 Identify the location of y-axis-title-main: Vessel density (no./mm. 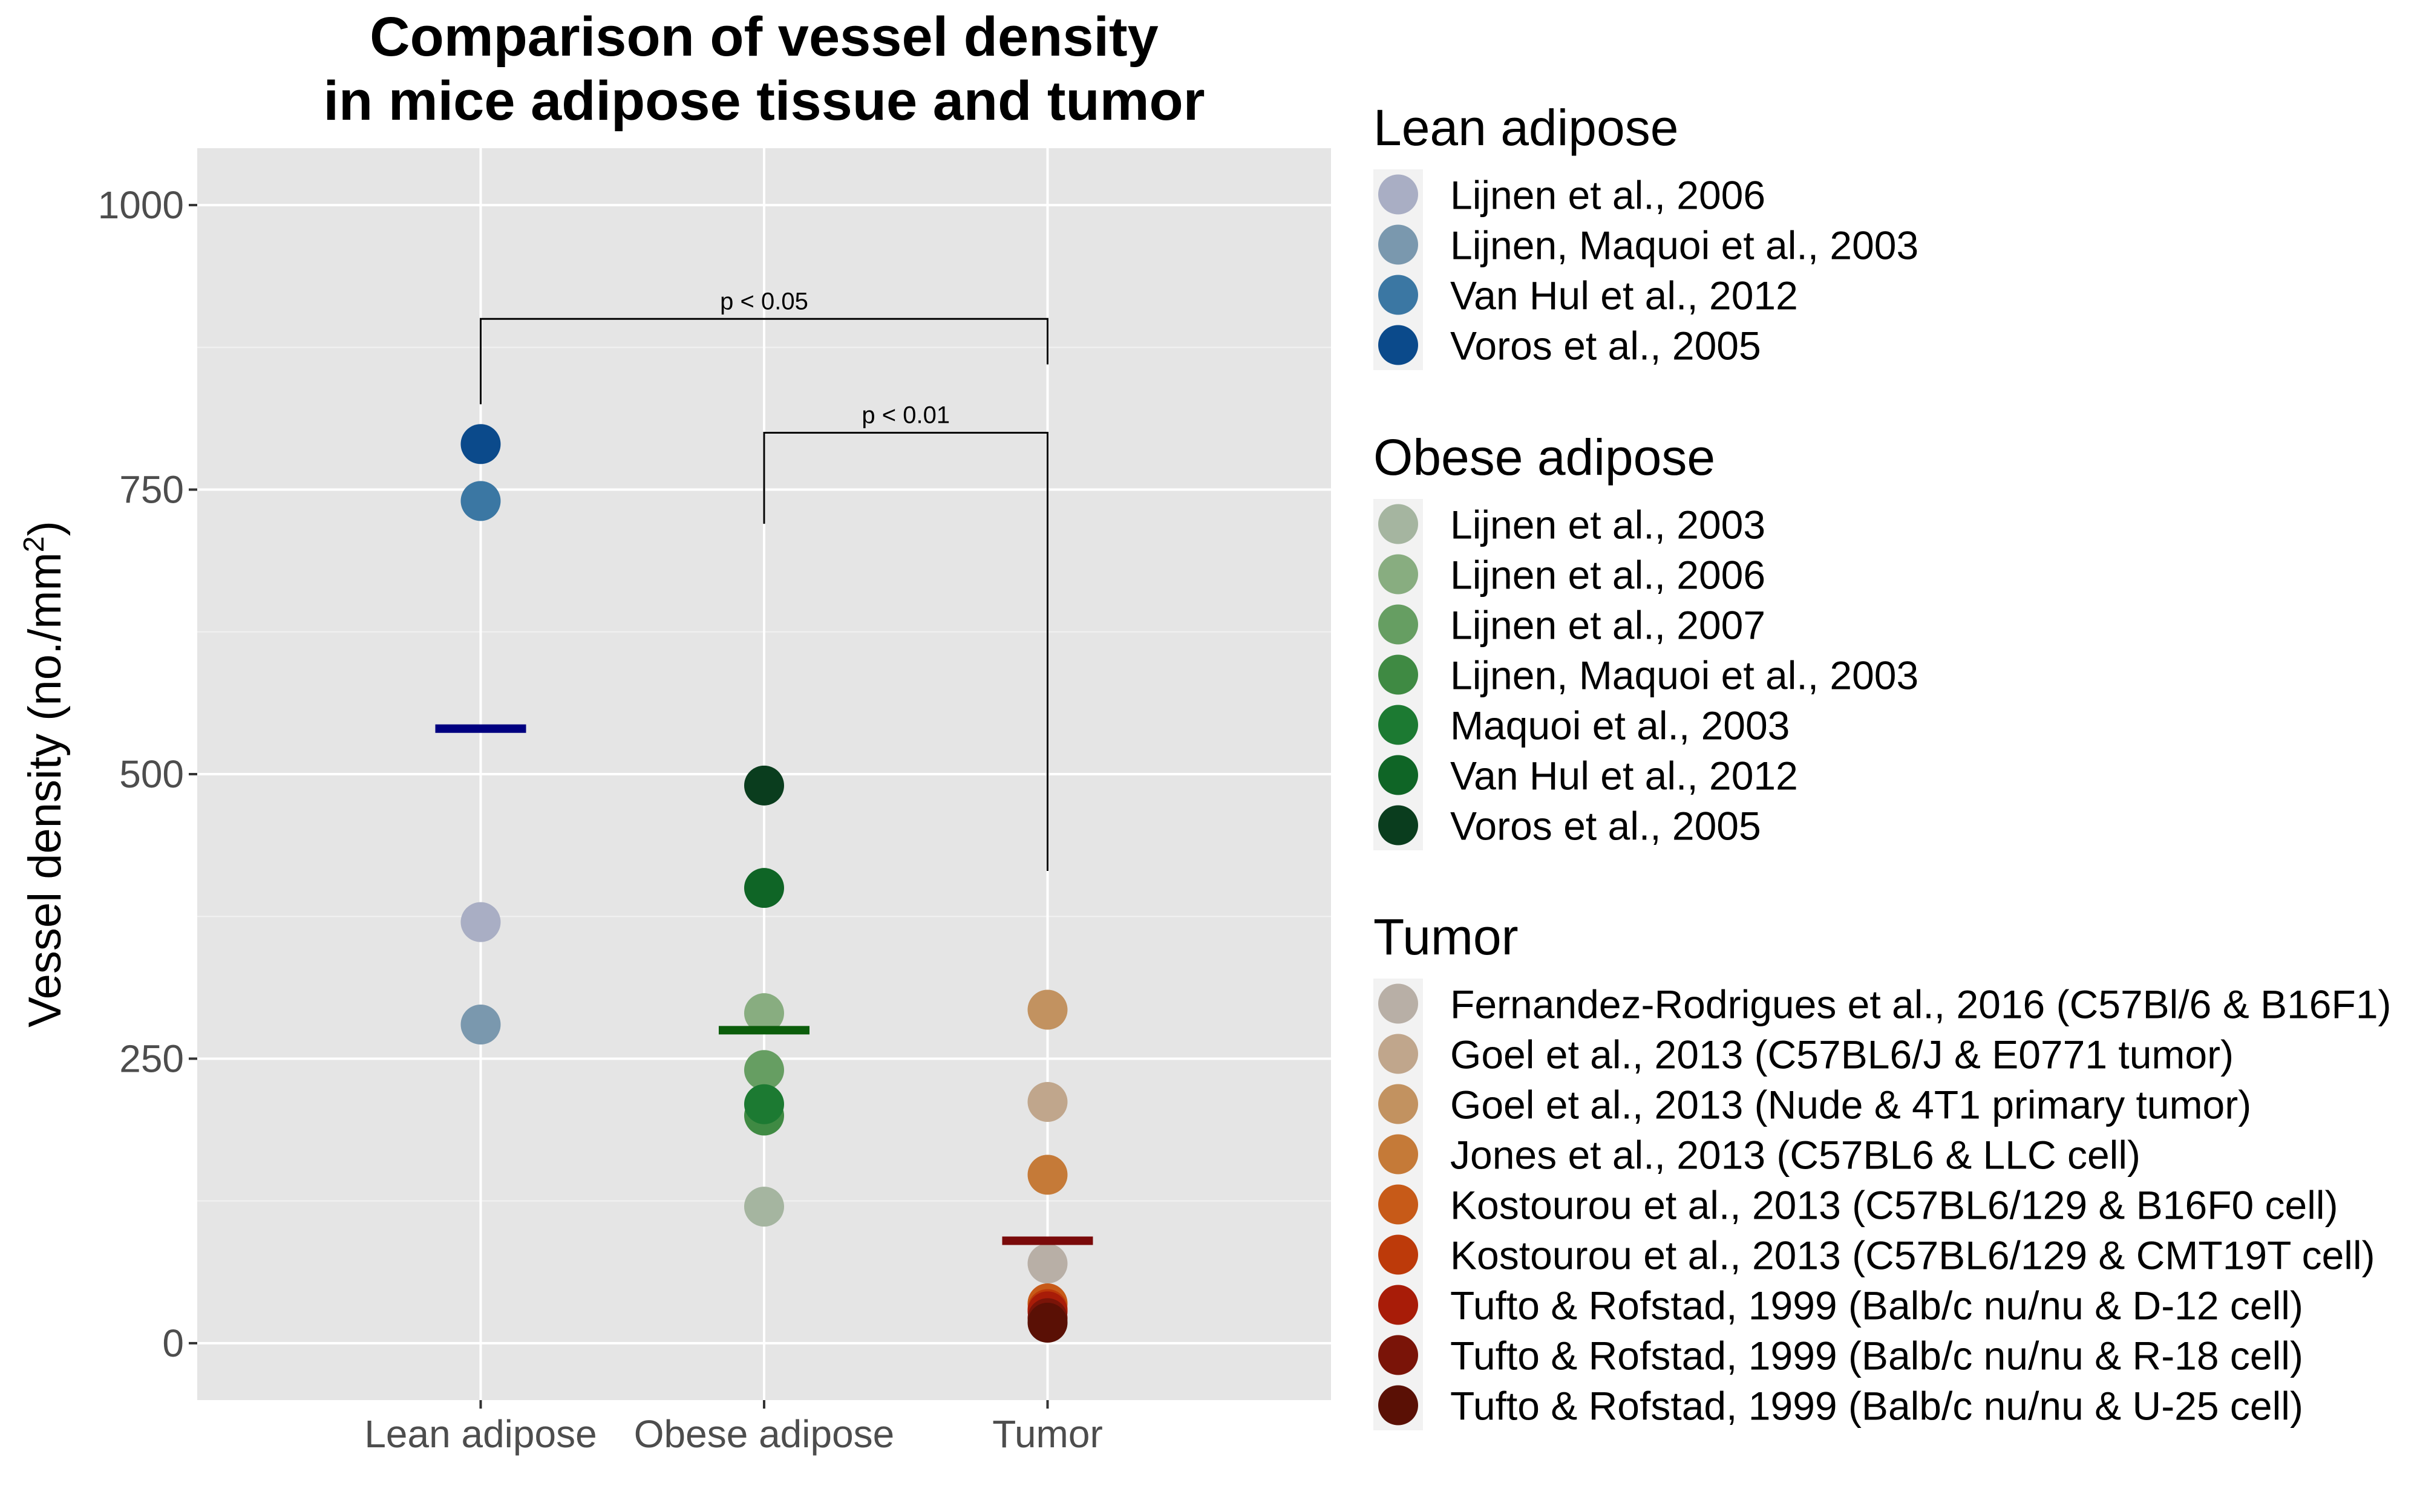
(45, 790).